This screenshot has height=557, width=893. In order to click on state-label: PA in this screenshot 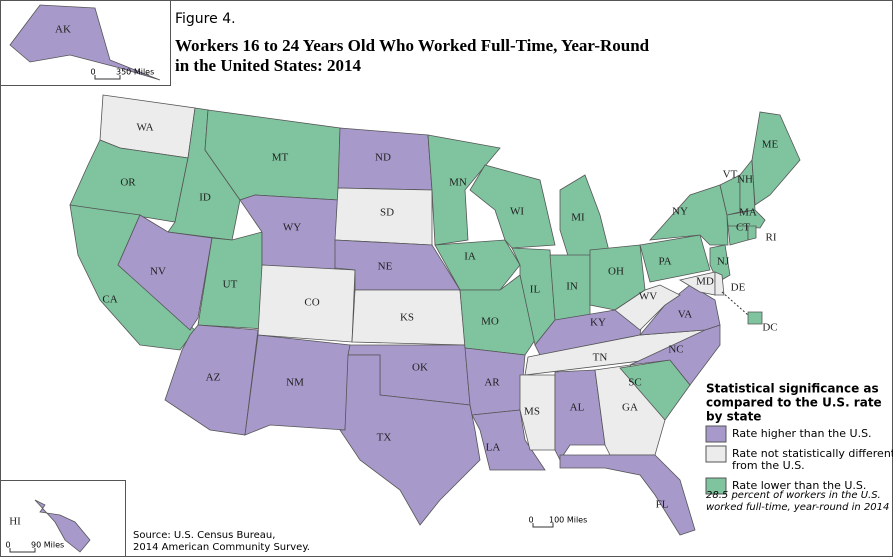, I will do `click(664, 262)`.